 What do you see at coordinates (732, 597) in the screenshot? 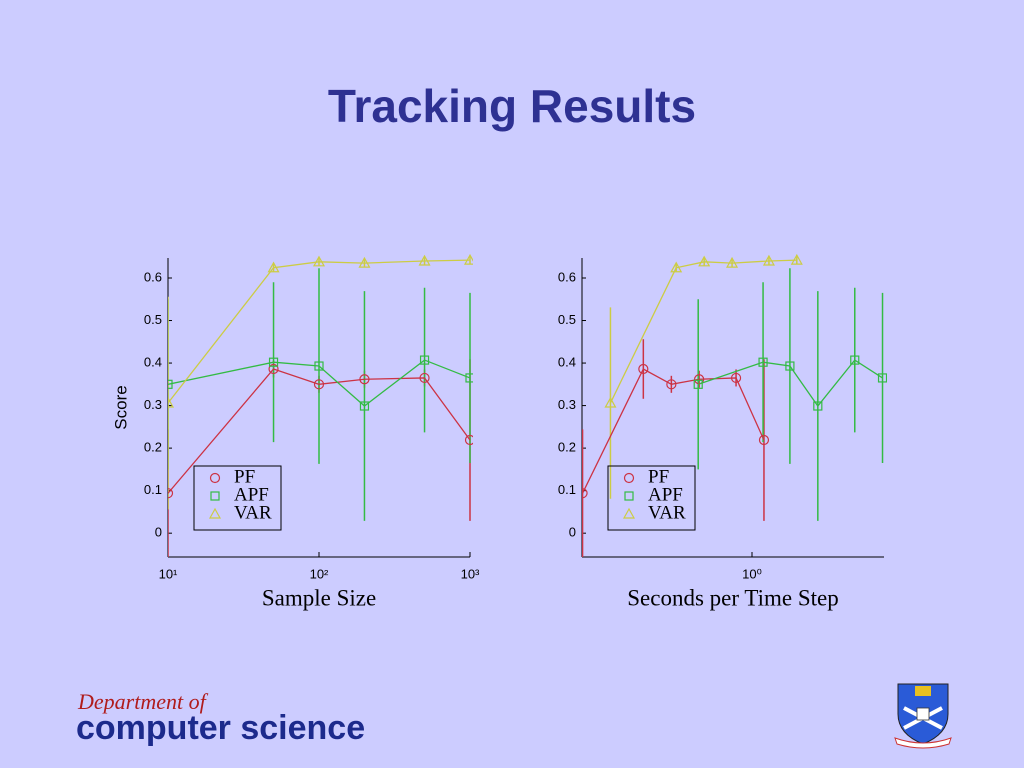
I see `x-axis-label: Seconds per Time Step` at bounding box center [732, 597].